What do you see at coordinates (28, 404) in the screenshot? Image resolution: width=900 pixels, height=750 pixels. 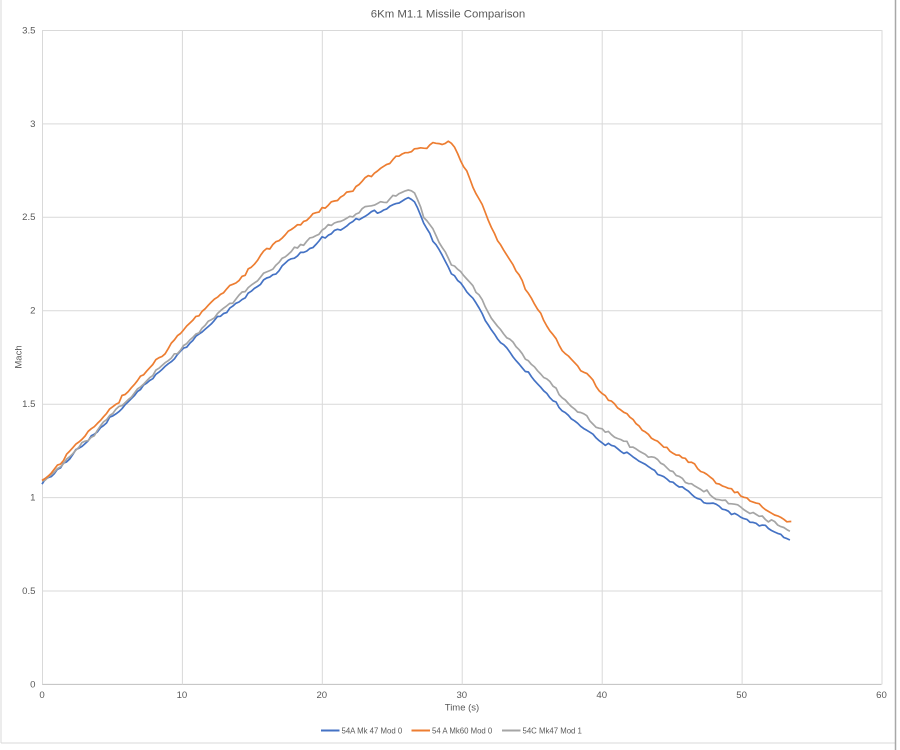 I see `svg-text: 1.5` at bounding box center [28, 404].